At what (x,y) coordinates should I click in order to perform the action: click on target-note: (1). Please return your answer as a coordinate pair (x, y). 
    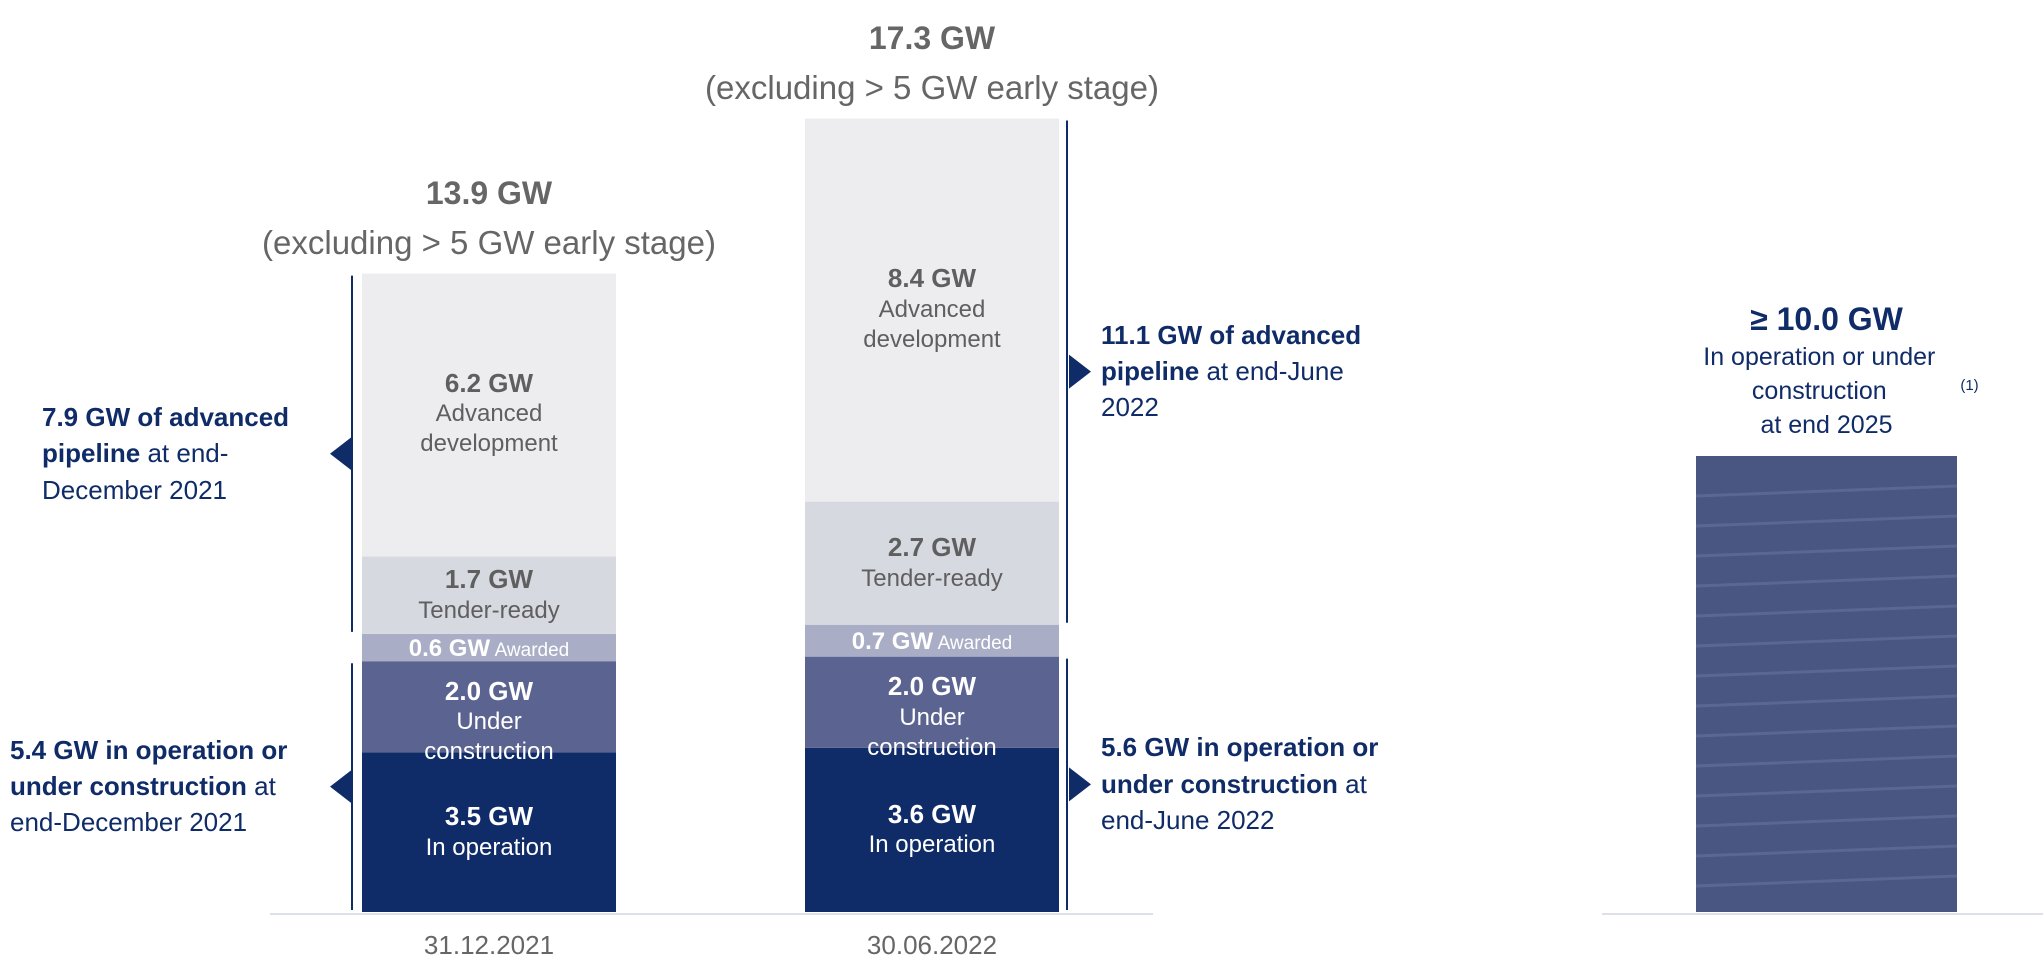
    Looking at the image, I should click on (1969, 385).